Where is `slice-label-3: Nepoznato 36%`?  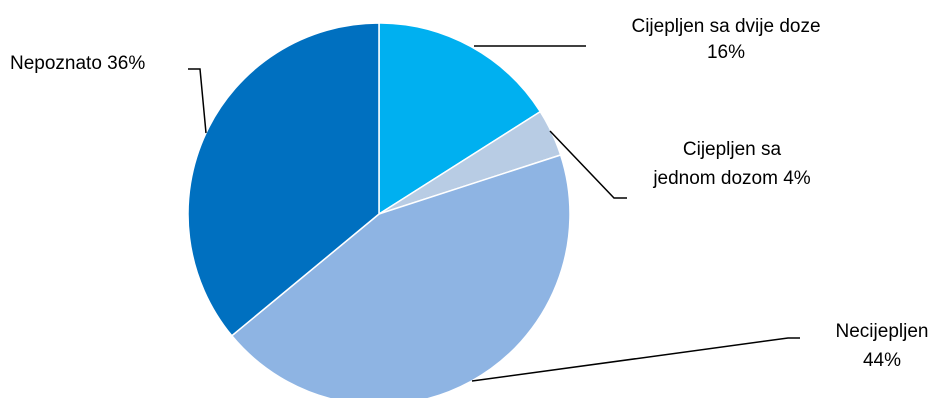
slice-label-3: Nepoznato 36% is located at coordinates (77, 63).